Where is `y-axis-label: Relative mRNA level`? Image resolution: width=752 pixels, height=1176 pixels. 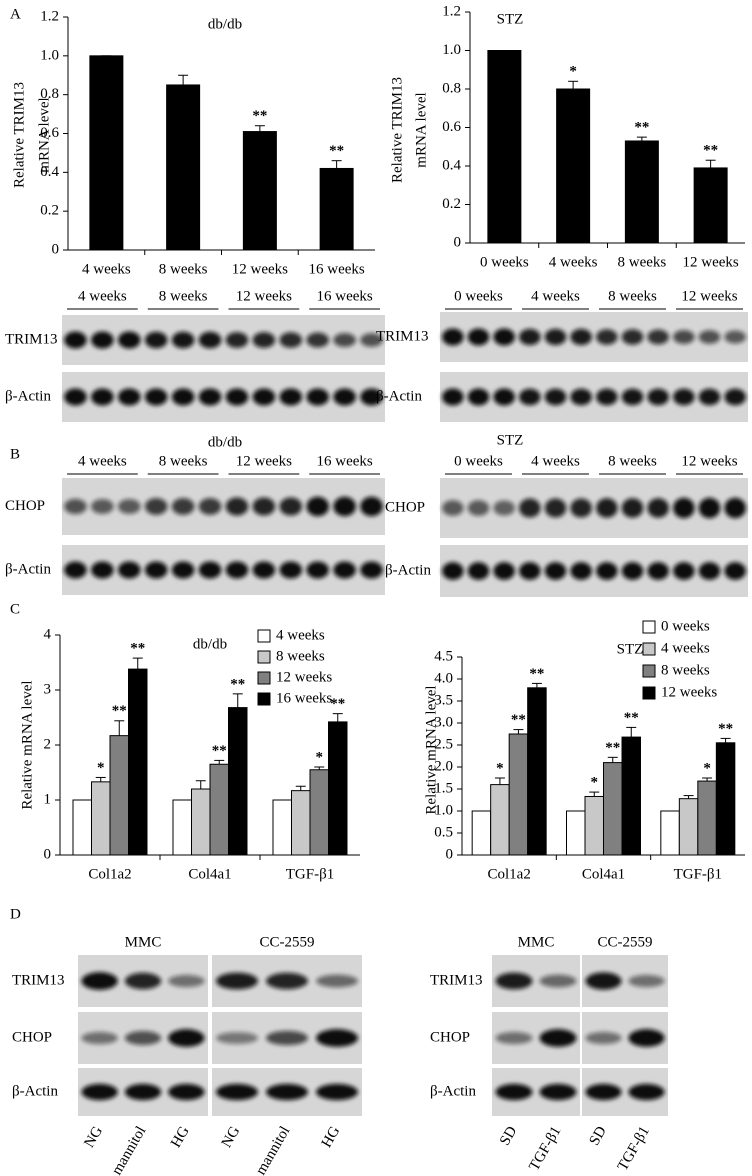
y-axis-label: Relative mRNA level is located at coordinates (431, 749).